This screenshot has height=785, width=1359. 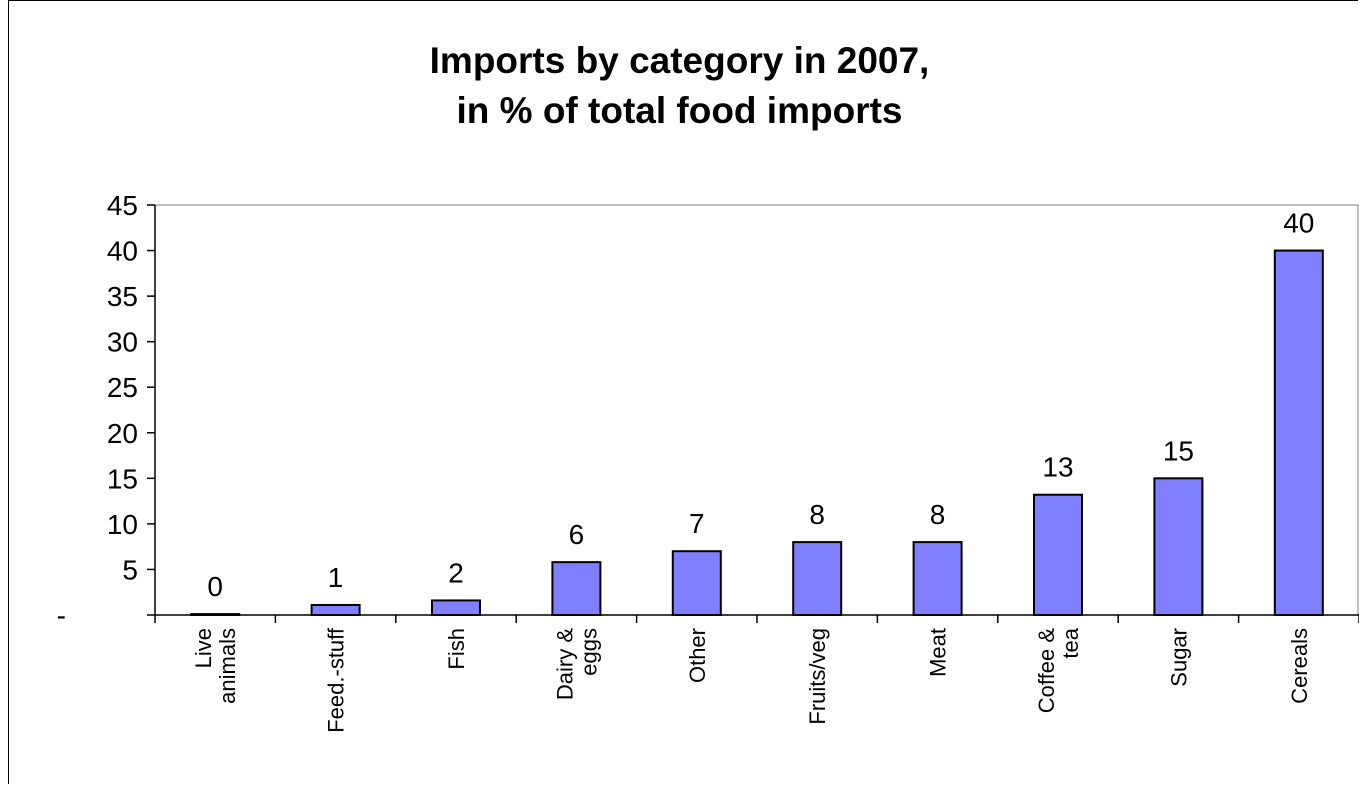 What do you see at coordinates (588, 652) in the screenshot?
I see `category-label-line: eggs` at bounding box center [588, 652].